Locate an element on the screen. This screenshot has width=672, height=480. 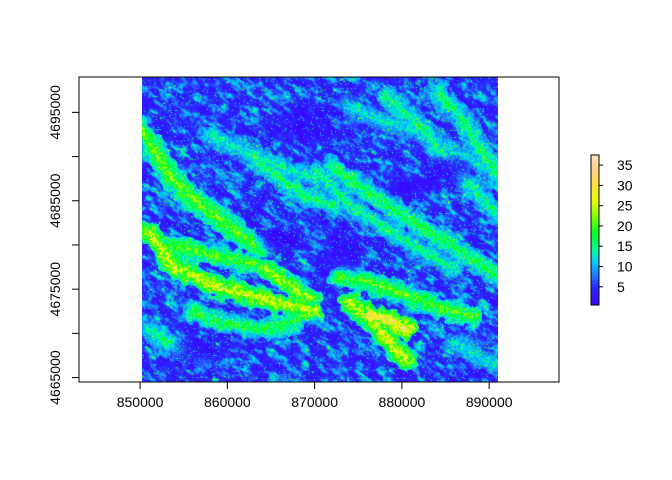
legend-tick-label: 20 is located at coordinates (625, 226).